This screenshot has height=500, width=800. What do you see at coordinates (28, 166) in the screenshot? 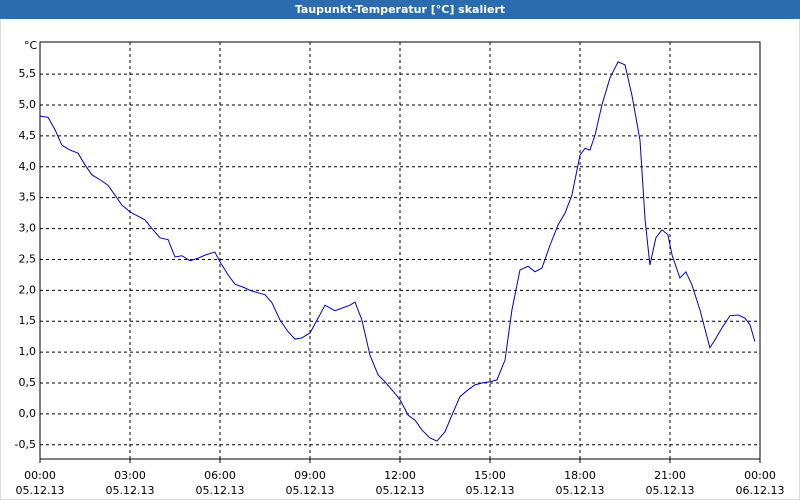
I see `y-tick-label: 4,0` at bounding box center [28, 166].